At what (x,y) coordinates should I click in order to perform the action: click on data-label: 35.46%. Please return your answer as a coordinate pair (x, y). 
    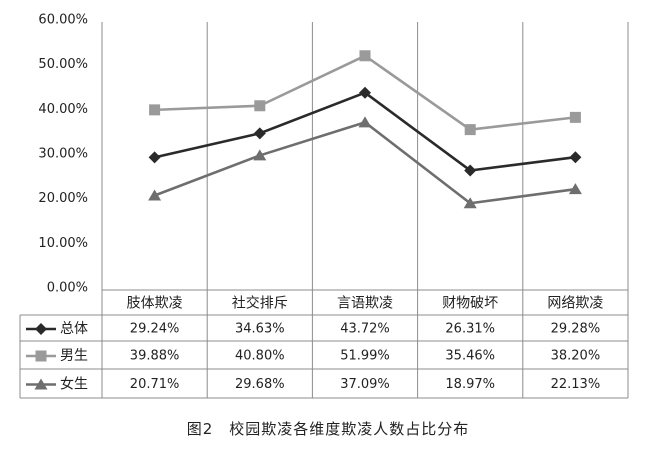
    Looking at the image, I should click on (470, 356).